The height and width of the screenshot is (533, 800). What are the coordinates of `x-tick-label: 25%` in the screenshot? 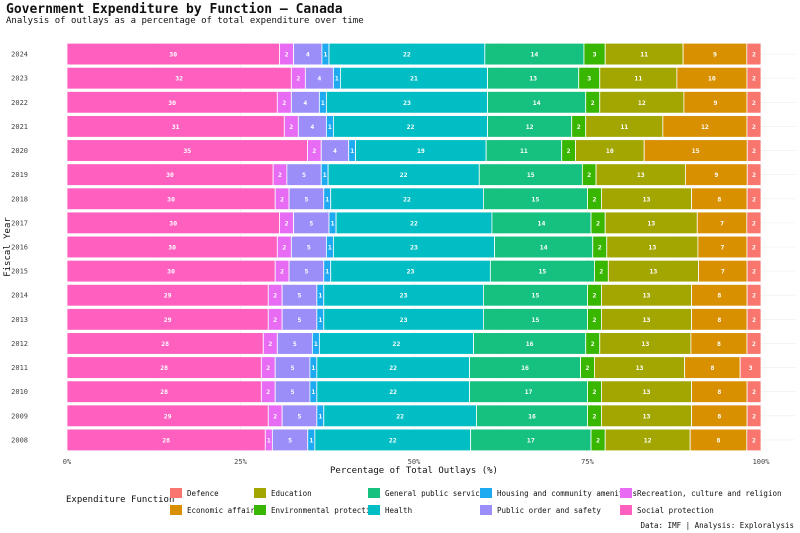 It's located at (240, 462).